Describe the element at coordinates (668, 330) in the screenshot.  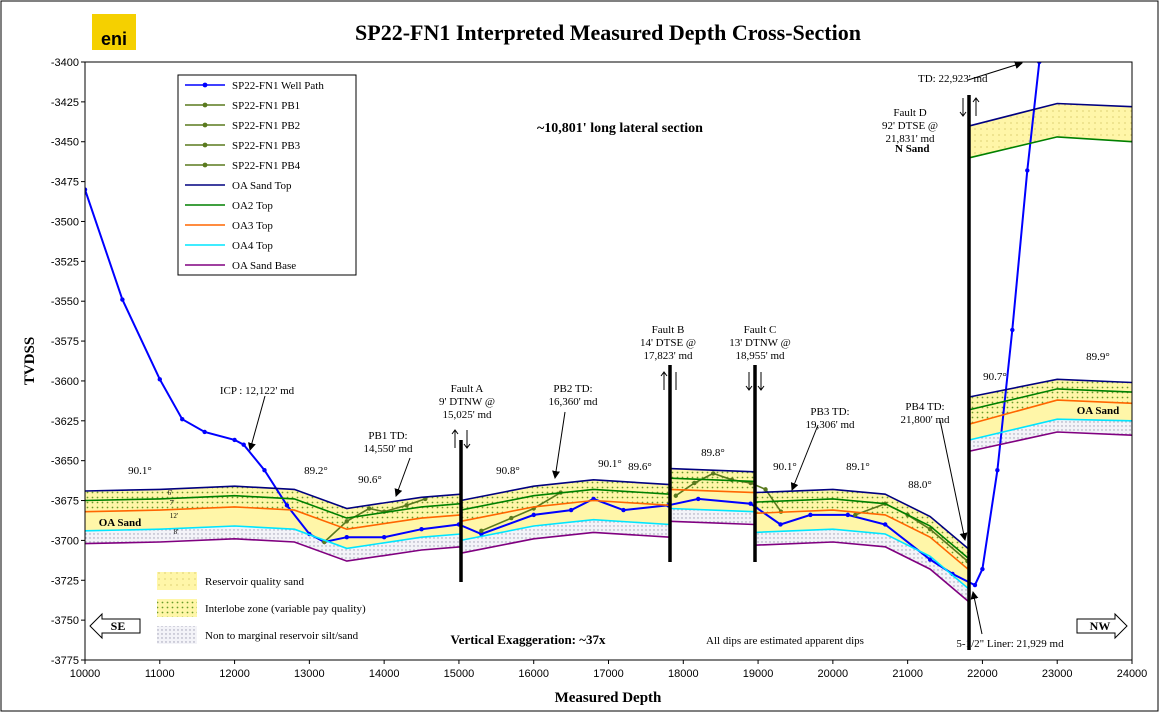
I see `annotation: Fault B` at that location.